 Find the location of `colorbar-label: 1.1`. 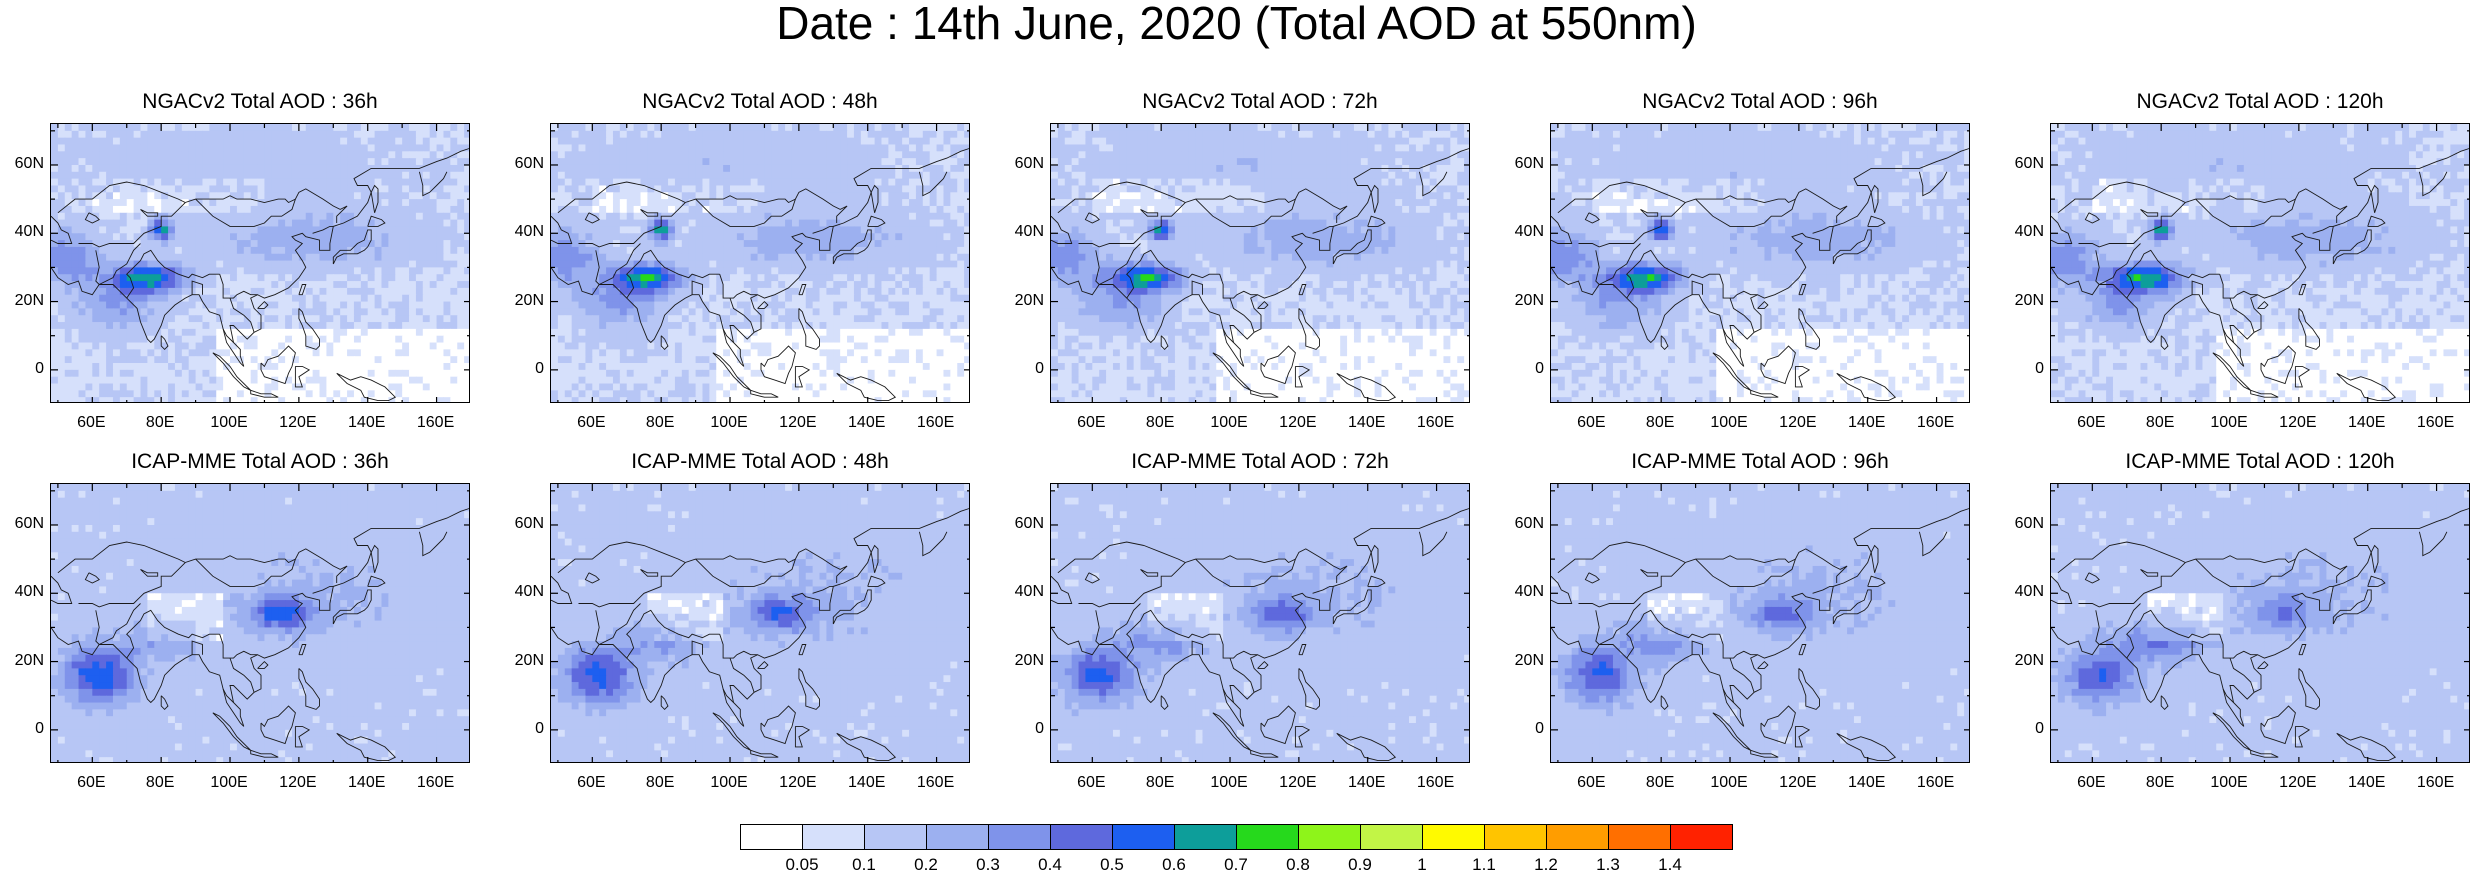

colorbar-label: 1.1 is located at coordinates (1484, 864).